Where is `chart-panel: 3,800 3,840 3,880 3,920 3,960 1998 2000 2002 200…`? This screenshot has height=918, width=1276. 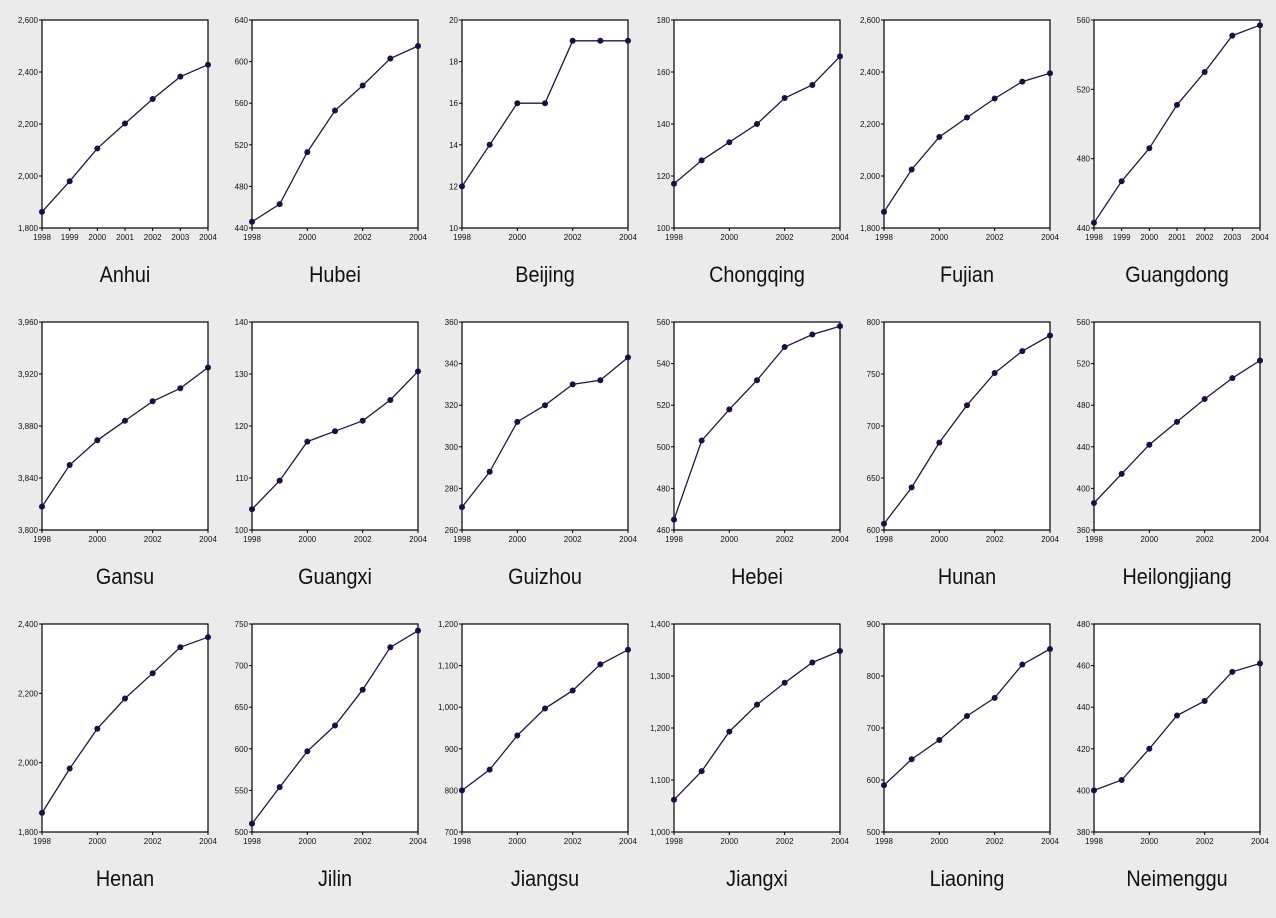
chart-panel: 3,800 3,840 3,880 3,920 3,960 1998 2000 2002 200… is located at coordinates (109, 466).